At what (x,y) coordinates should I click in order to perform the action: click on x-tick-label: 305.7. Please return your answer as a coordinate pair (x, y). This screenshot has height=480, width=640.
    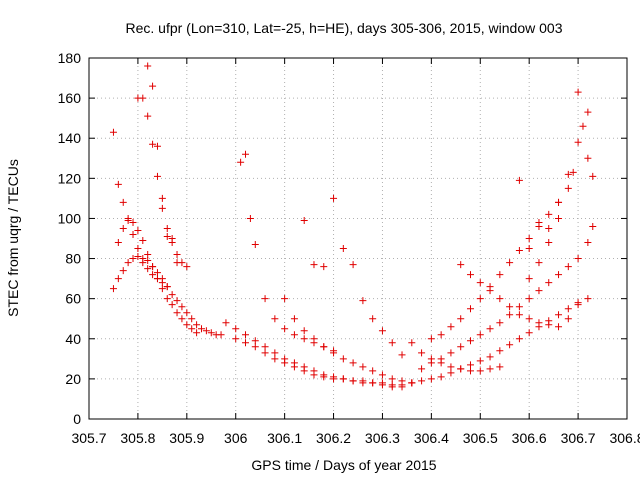
    Looking at the image, I should click on (88, 438).